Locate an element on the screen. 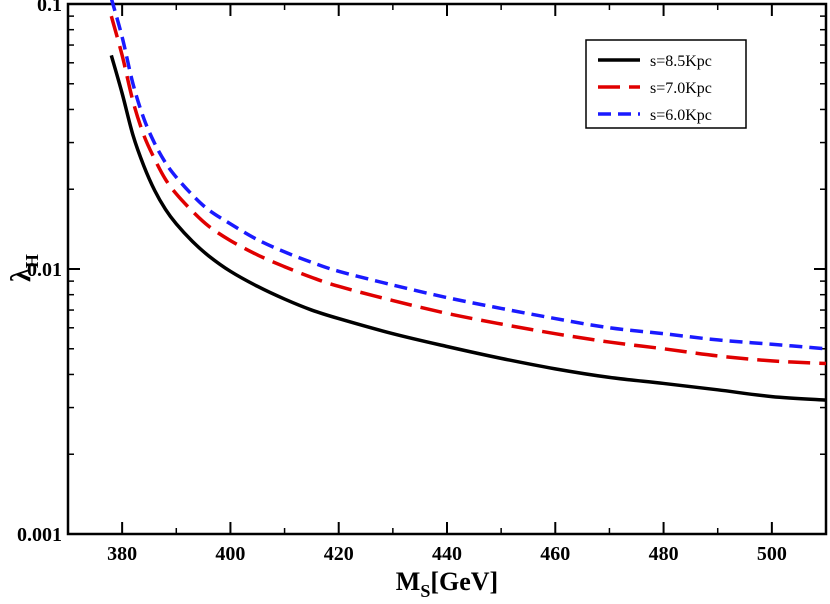  y-tick-label: 0.1 is located at coordinates (49, 8).